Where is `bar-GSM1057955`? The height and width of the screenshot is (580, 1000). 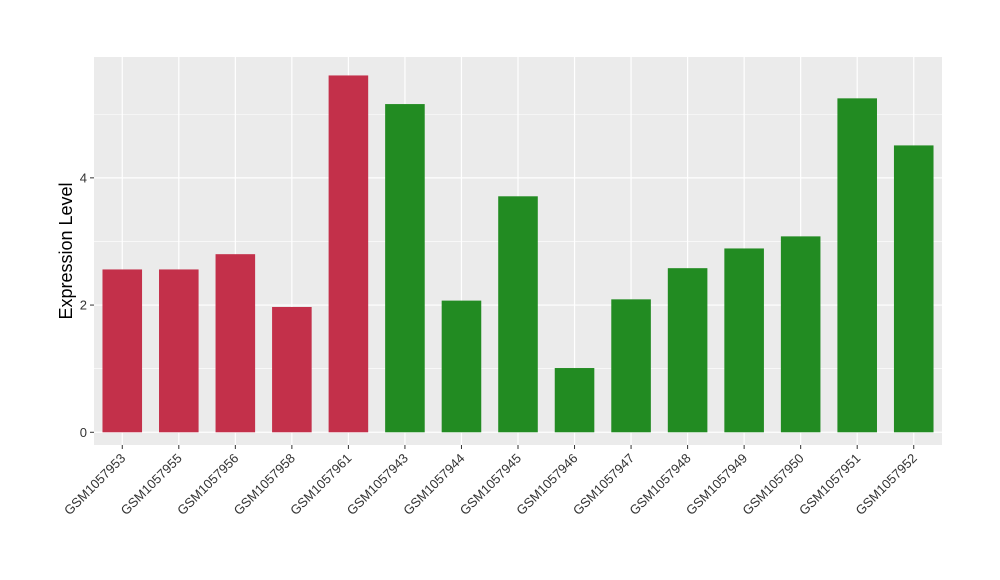 bar-GSM1057955 is located at coordinates (179, 351).